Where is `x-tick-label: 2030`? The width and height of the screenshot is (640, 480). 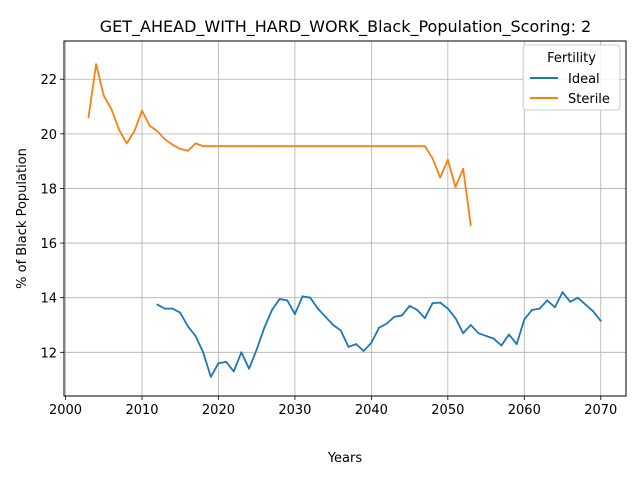 x-tick-label: 2030 is located at coordinates (294, 410).